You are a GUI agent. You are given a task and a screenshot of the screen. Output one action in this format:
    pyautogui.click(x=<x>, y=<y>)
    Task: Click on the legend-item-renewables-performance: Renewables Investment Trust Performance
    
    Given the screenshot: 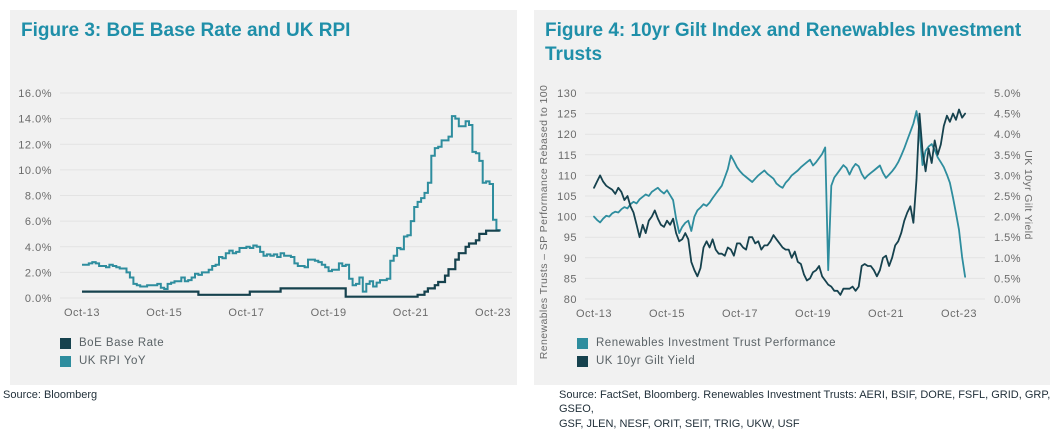 What is the action you would take?
    pyautogui.click(x=706, y=343)
    